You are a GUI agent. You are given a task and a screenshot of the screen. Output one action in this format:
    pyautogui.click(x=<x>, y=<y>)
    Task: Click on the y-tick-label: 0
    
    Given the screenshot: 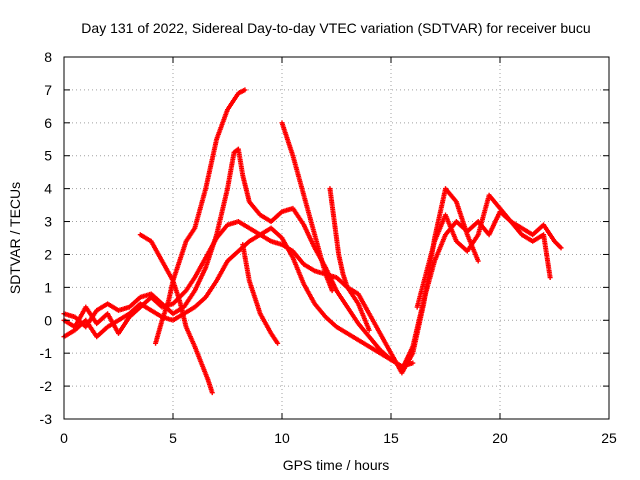 What is the action you would take?
    pyautogui.click(x=48, y=320)
    